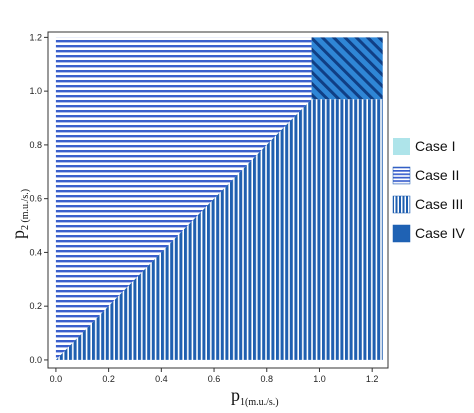 The height and width of the screenshot is (413, 474). Describe the element at coordinates (319, 379) in the screenshot. I see `x-tick-label: 1.0` at that location.